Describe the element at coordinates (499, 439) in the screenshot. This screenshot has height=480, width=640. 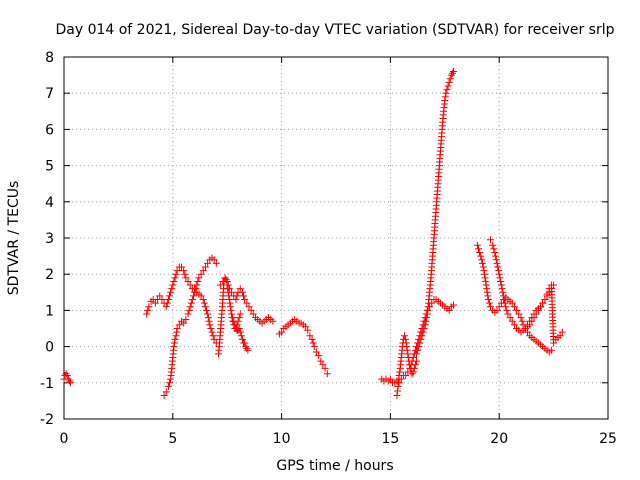
I see `x-tick-label: 20` at that location.